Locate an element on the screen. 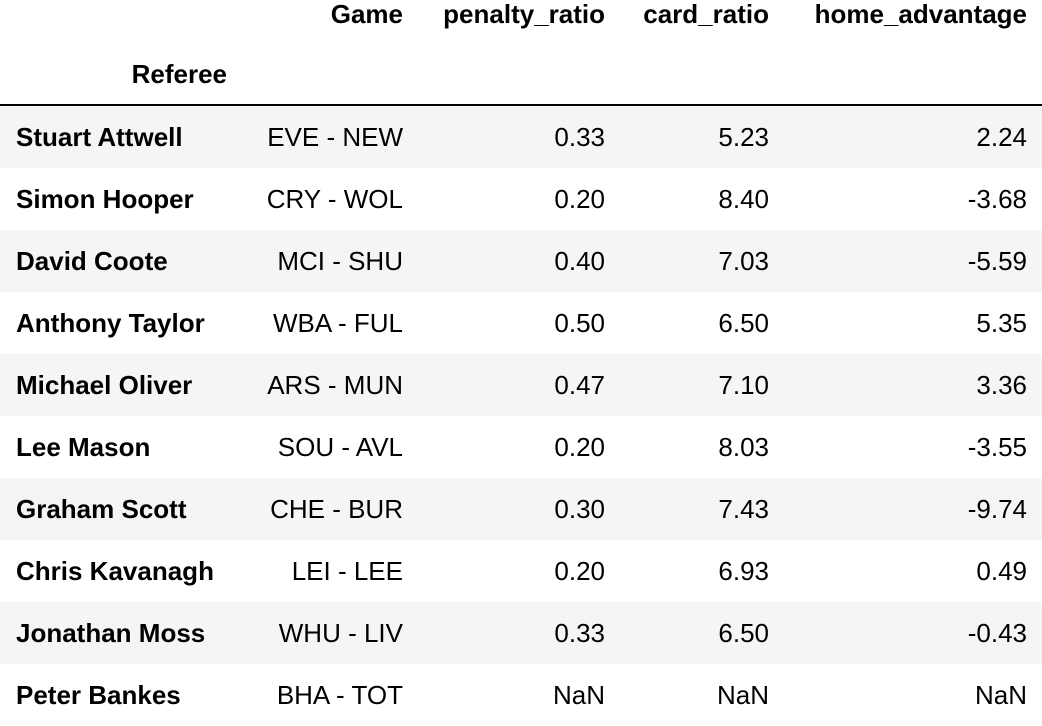  card-ratio-cell: 5.23 is located at coordinates (743, 137).